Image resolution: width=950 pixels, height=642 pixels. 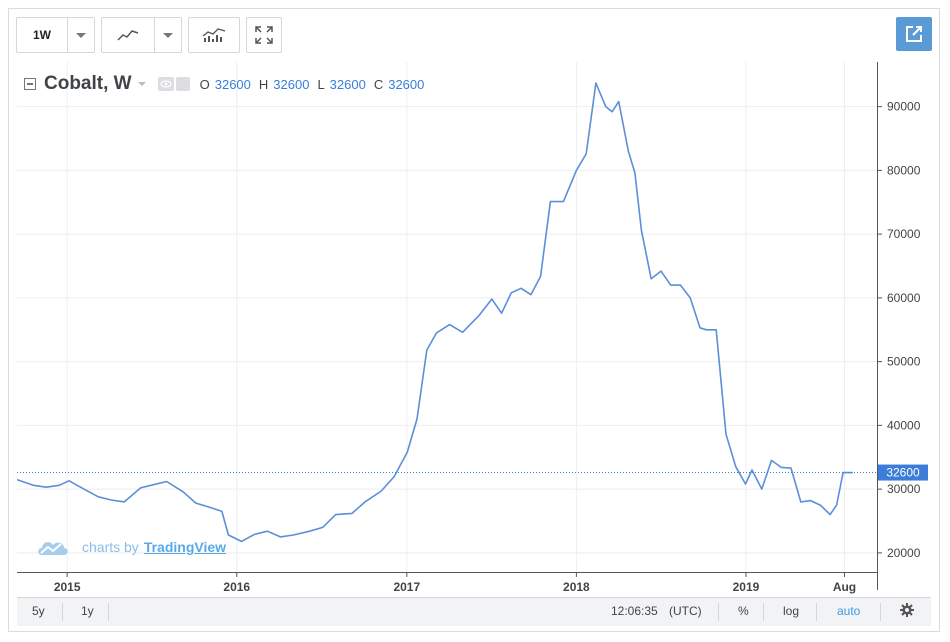 I want to click on range-1y-button: 1y, so click(x=87, y=611).